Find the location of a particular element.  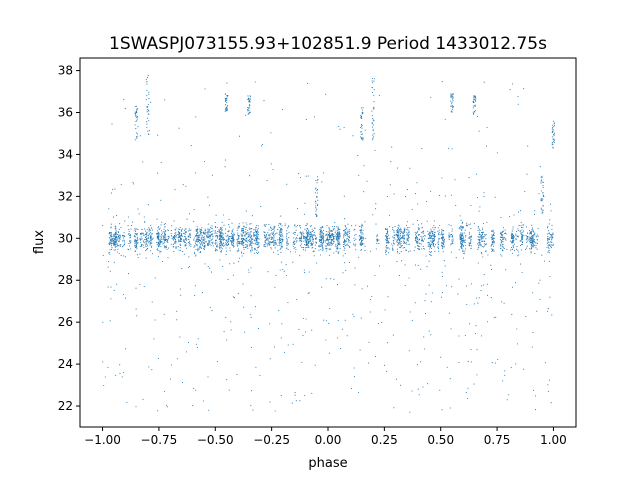

x-tick-label: 1.00 is located at coordinates (553, 440).